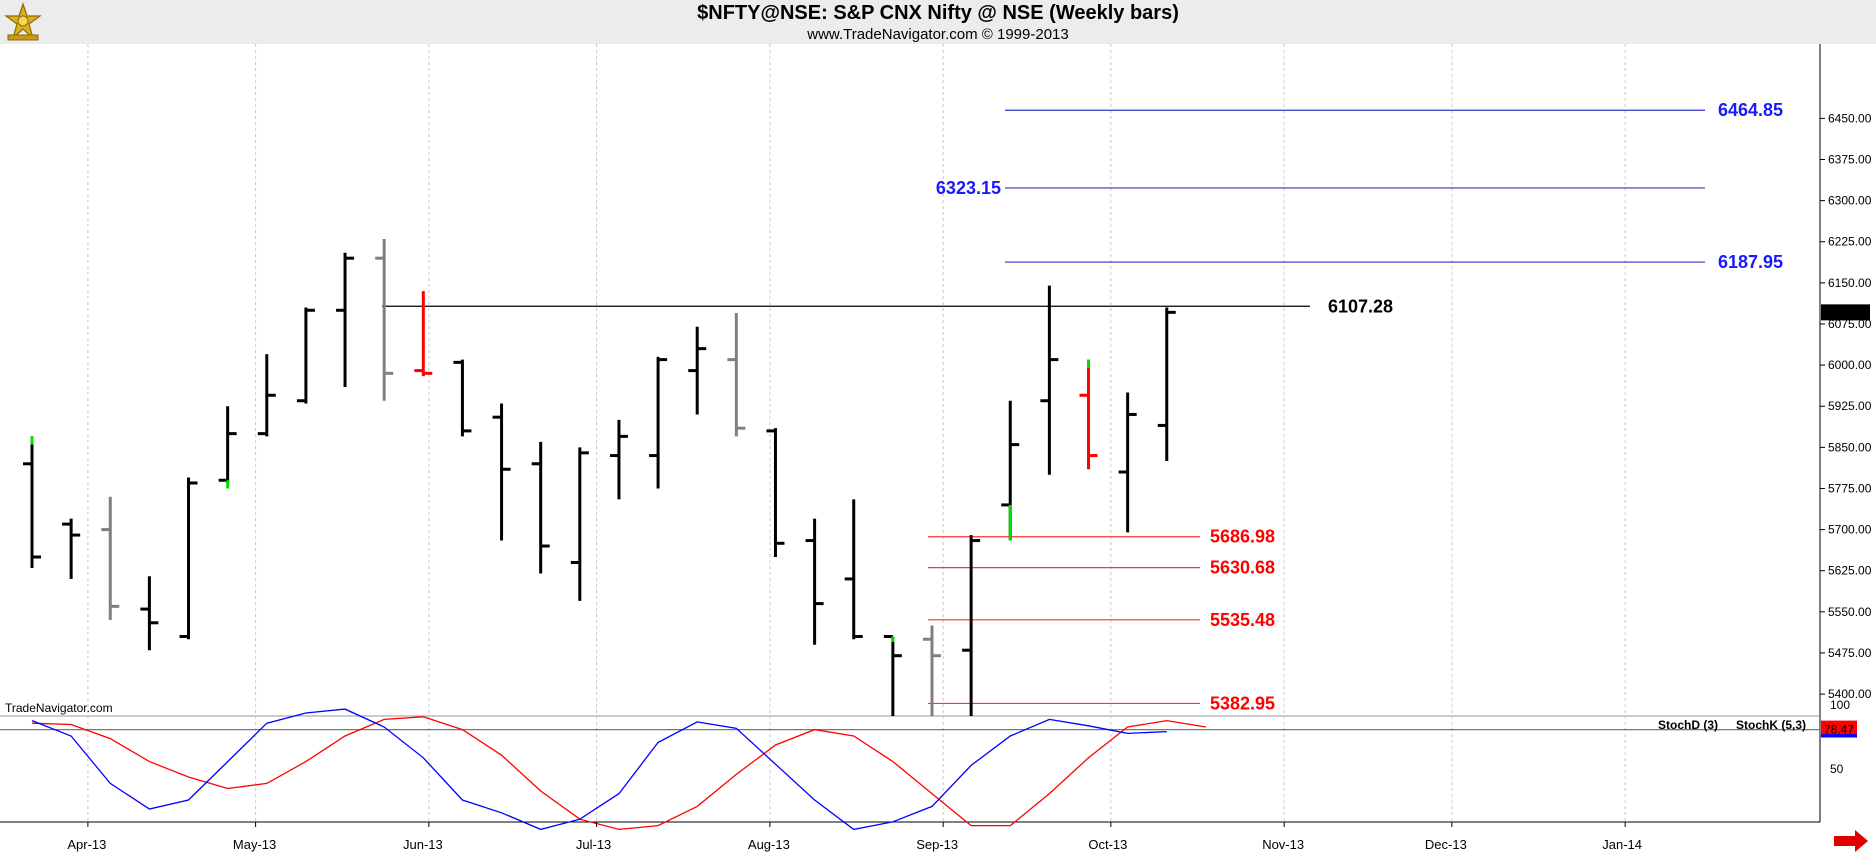 This screenshot has height=854, width=1876. Describe the element at coordinates (59, 708) in the screenshot. I see `watermark: TradeNavigator.com` at that location.